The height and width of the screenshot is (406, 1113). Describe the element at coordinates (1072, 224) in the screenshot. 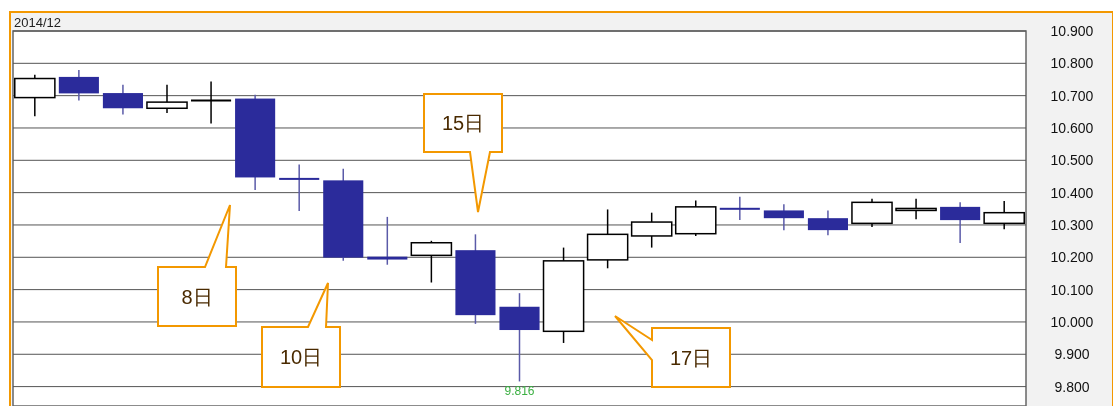

I see `y-tick-label: 10.300` at that location.